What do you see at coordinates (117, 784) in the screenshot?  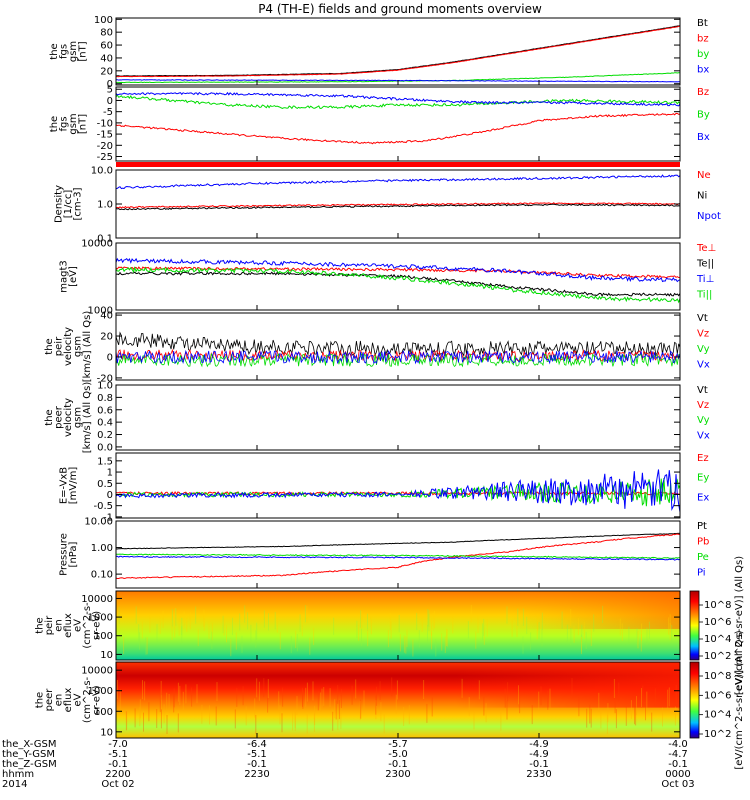 I see `x-row-value: Oct 02` at bounding box center [117, 784].